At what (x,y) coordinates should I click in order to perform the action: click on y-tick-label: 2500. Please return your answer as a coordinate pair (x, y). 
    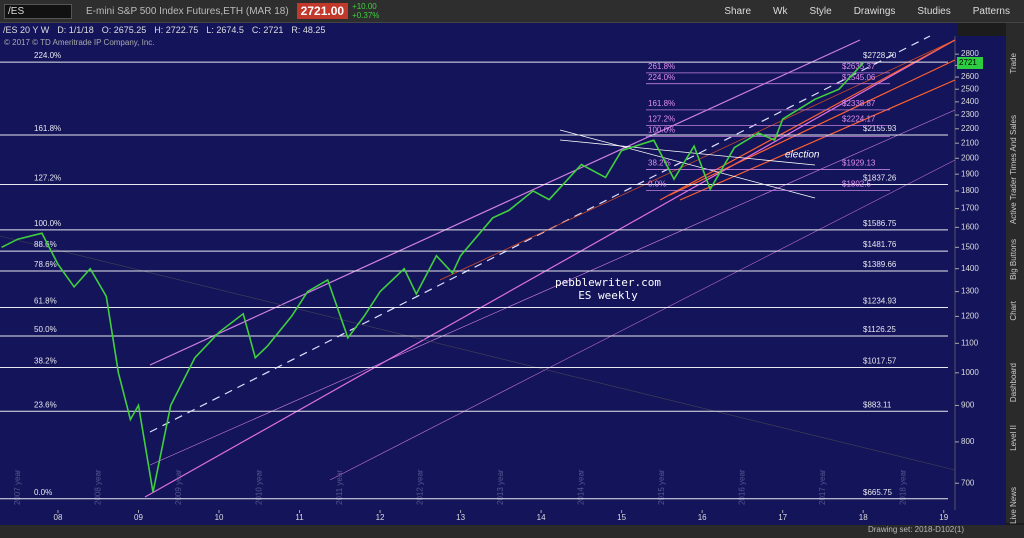
    Looking at the image, I should click on (970, 88).